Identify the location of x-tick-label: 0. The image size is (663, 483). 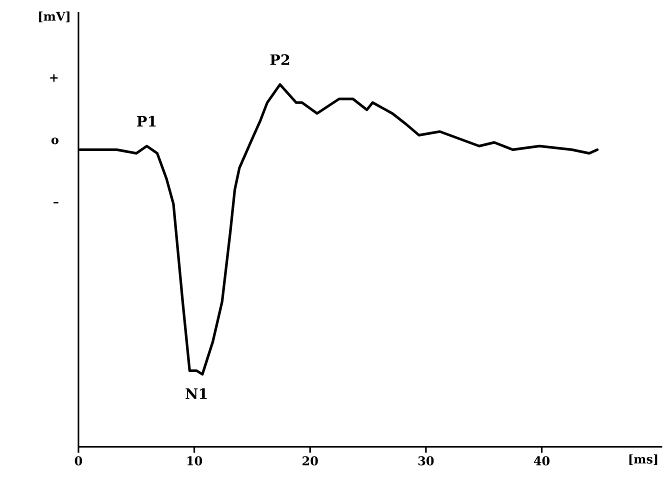
(78, 461).